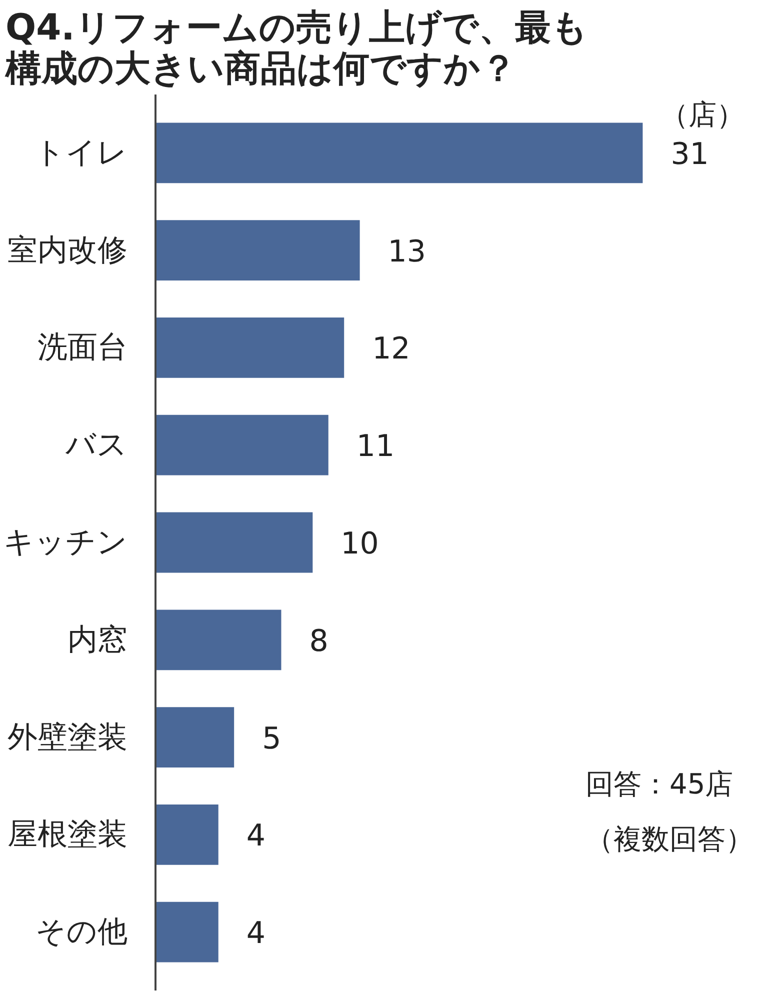  I want to click on y-tick-label: バス, so click(96, 445).